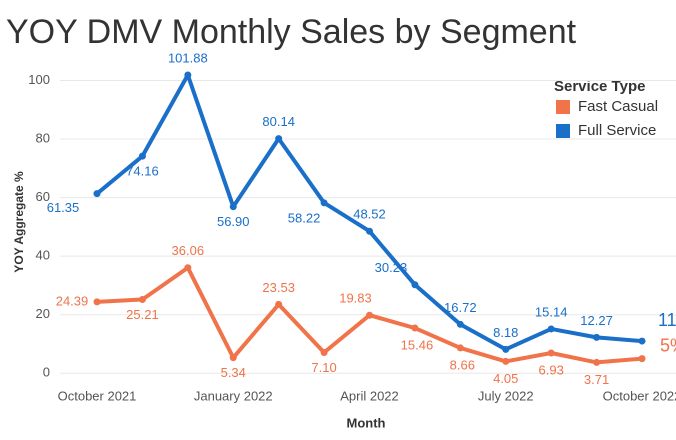 The height and width of the screenshot is (440, 676). I want to click on x-tick-label: October 2021, so click(97, 395).